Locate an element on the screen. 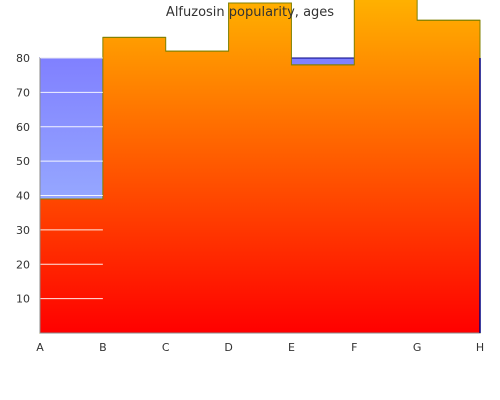 The image size is (500, 400). chart-title: Alfuzosin popularity, ages is located at coordinates (250, 12).